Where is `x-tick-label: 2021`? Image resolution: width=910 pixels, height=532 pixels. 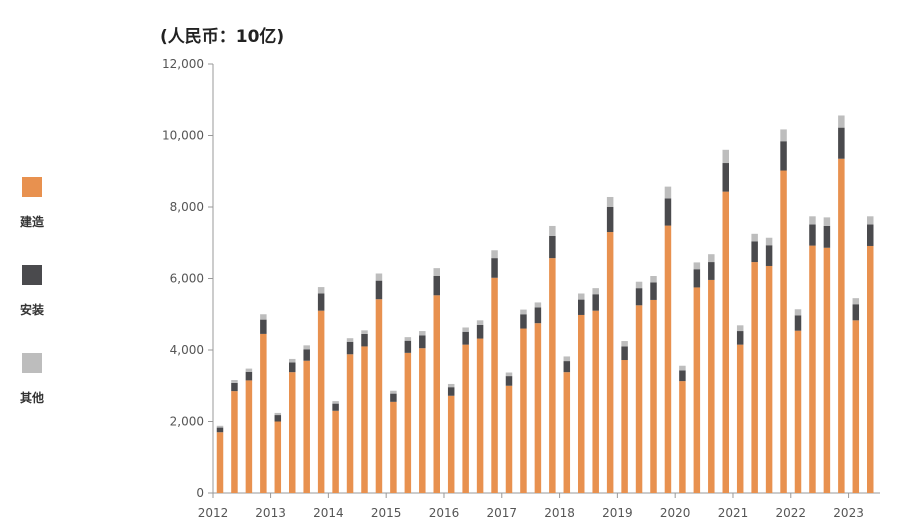 x-tick-label: 2021 is located at coordinates (733, 513).